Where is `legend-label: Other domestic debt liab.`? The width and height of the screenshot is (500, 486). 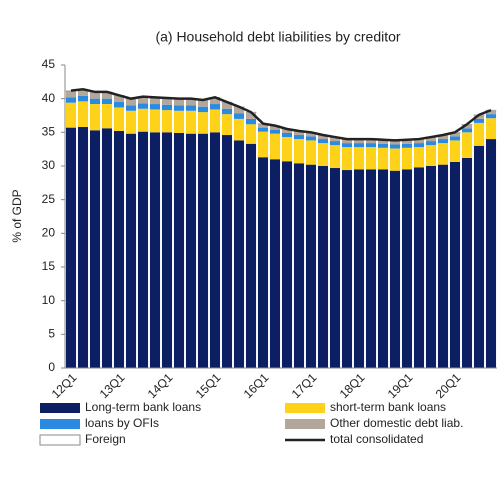
legend-label: Other domestic debt liab. is located at coordinates (396, 423).